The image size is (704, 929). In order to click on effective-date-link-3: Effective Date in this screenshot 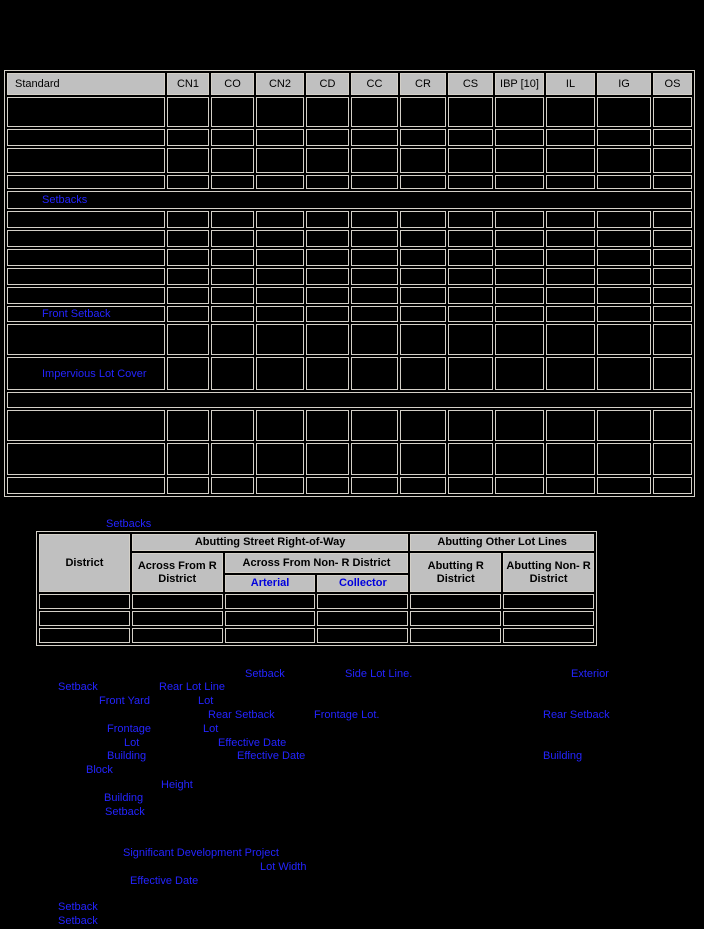, I will do `click(164, 881)`.